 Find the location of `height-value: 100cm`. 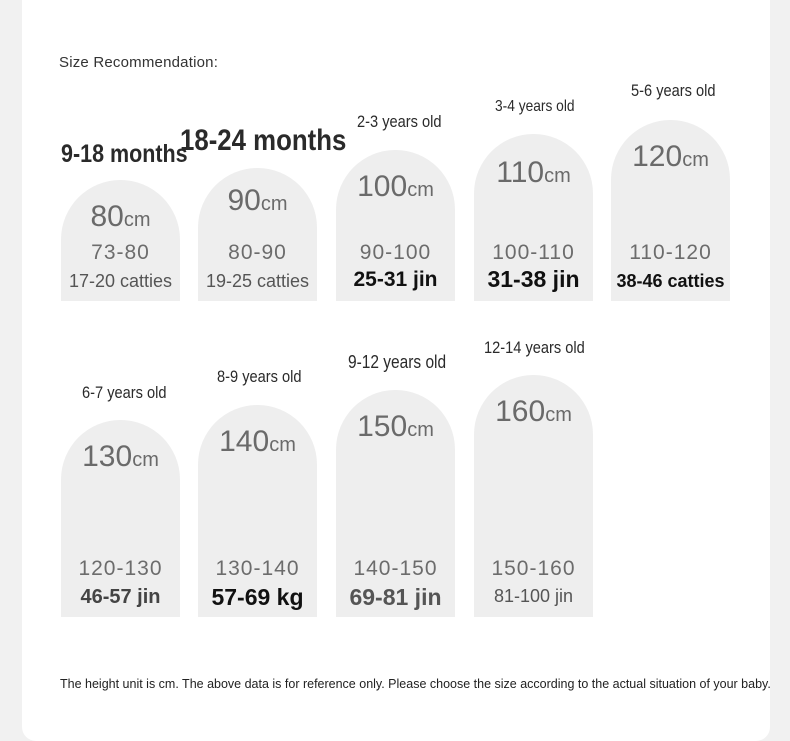

height-value: 100cm is located at coordinates (395, 186).